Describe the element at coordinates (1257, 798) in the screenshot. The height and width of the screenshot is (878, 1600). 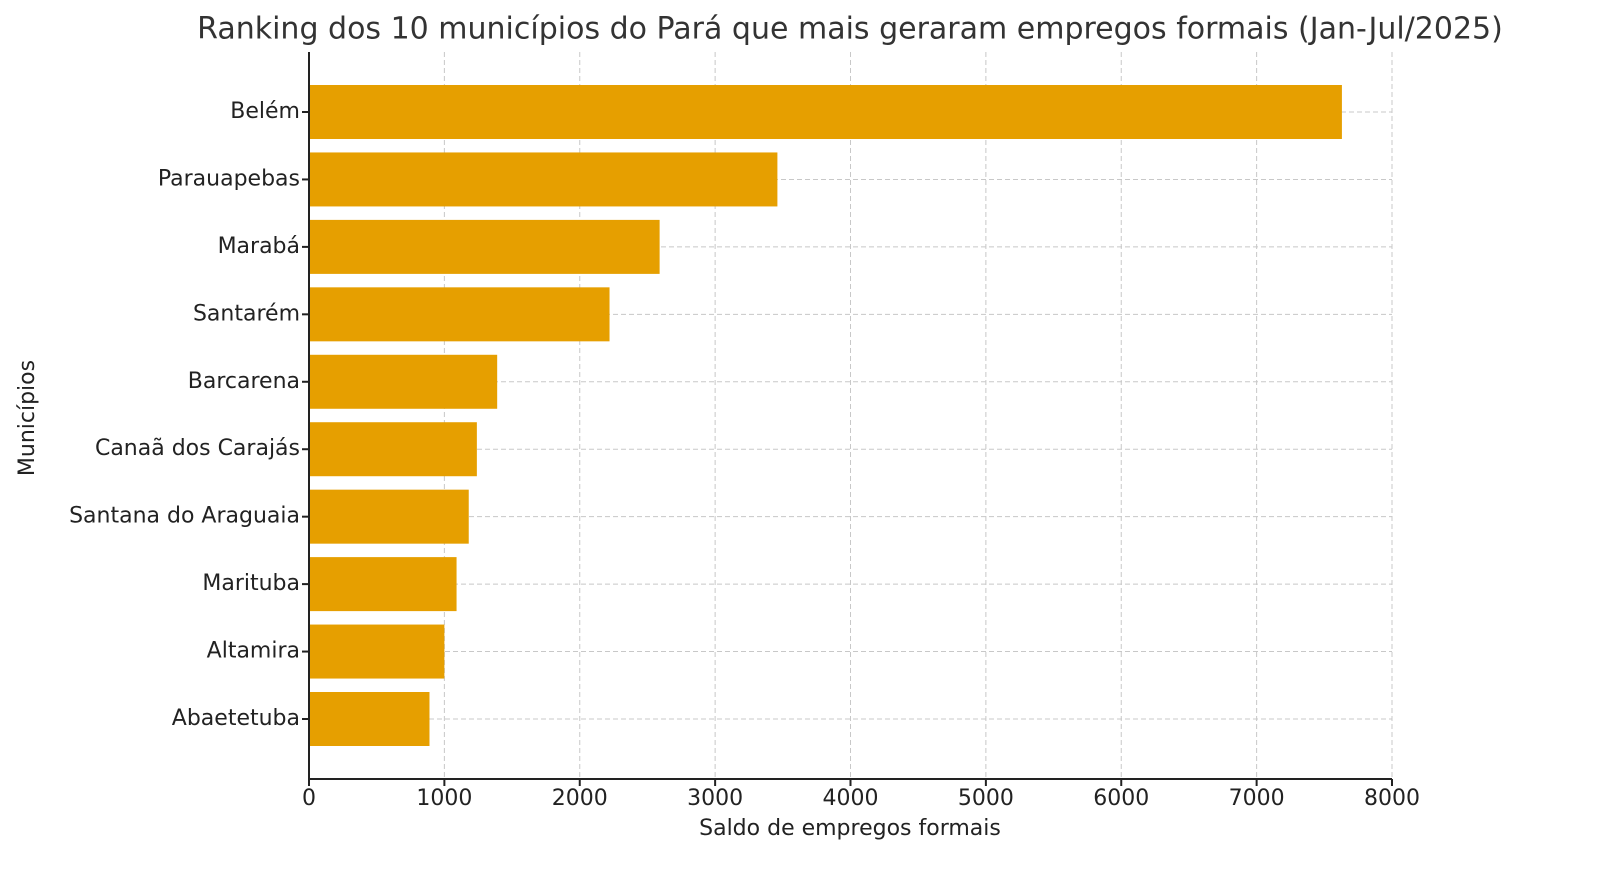
I see `x-tick-label: 7000` at that location.